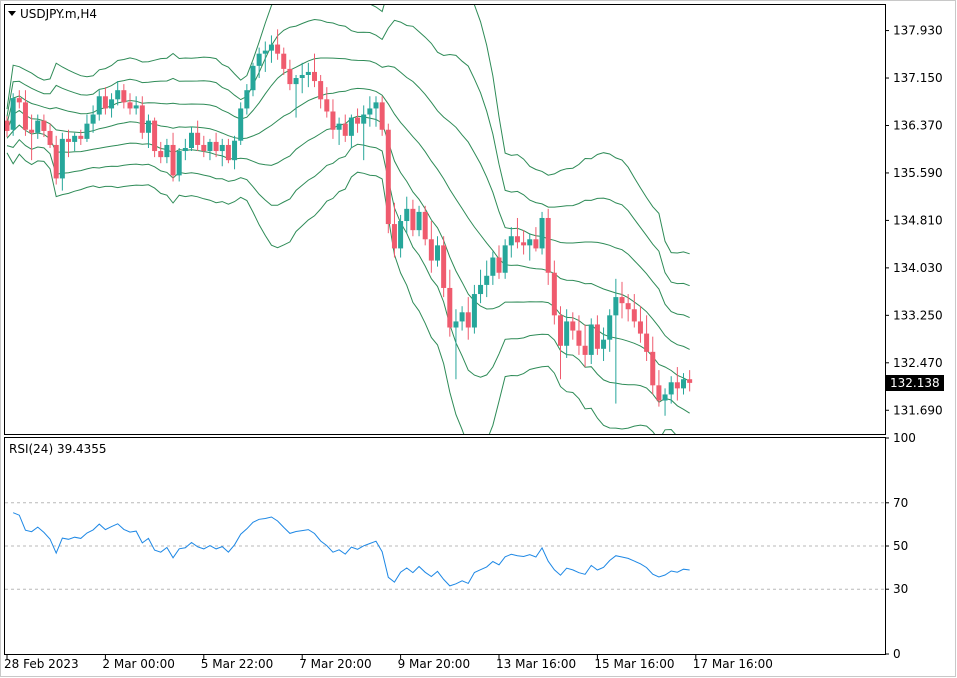 The image size is (957, 678). I want to click on price-tick-label: 132.470, so click(918, 363).